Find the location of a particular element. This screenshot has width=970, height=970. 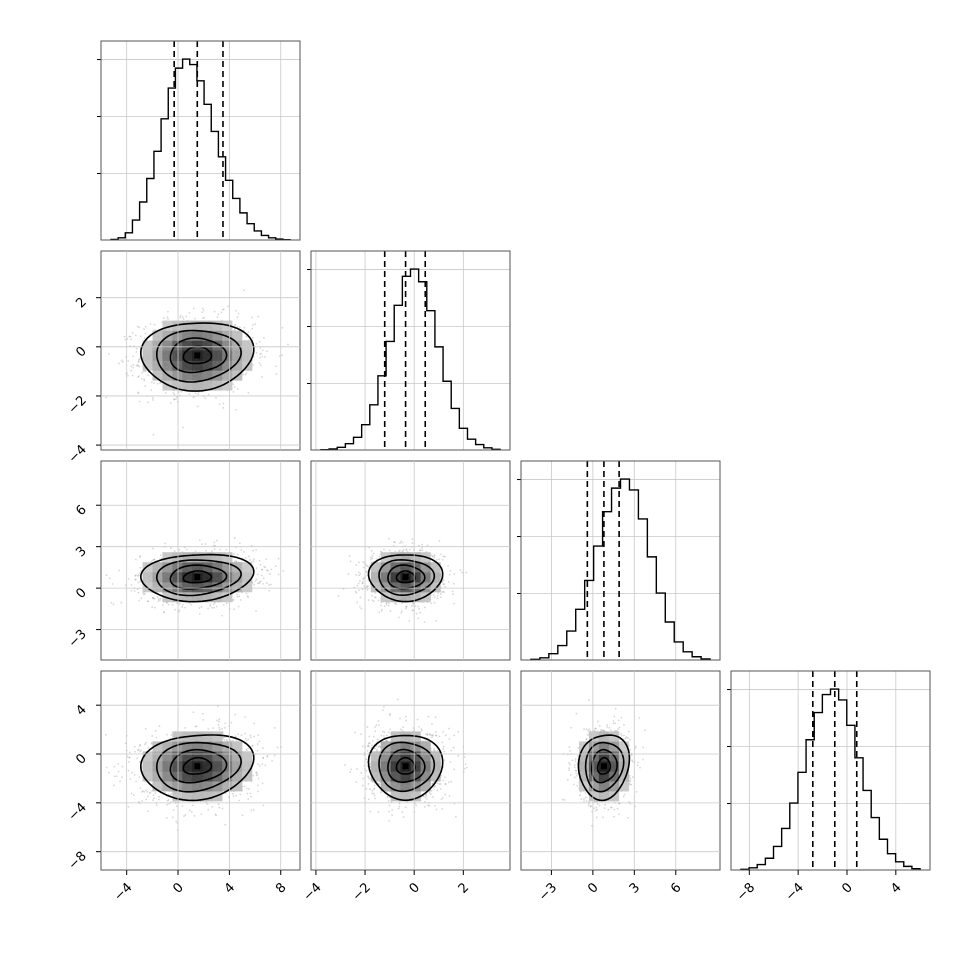

grid-p0-p3 is located at coordinates (200, 770).